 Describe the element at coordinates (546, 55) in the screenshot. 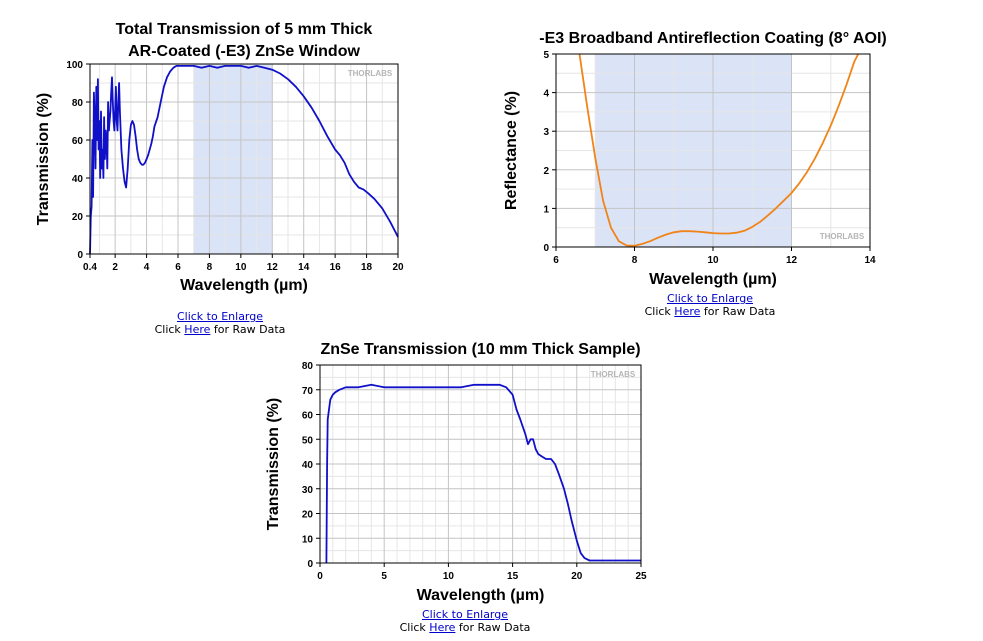

I see `y-tick-label: 5` at that location.